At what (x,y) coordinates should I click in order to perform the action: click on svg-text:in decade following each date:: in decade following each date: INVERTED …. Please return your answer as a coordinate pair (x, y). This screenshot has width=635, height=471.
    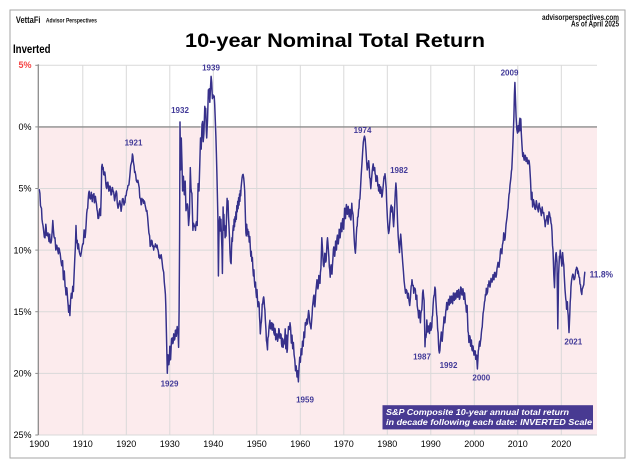
    Looking at the image, I should click on (489, 422).